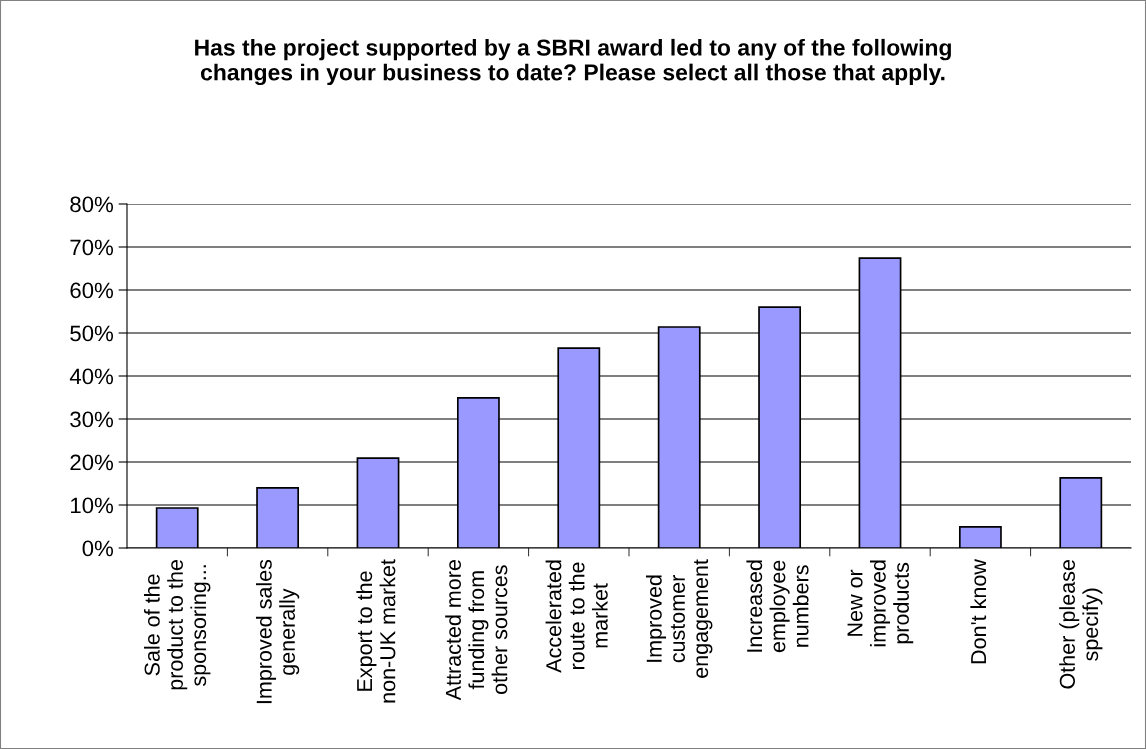 Image resolution: width=1146 pixels, height=749 pixels. Describe the element at coordinates (679, 618) in the screenshot. I see `x-tick-label: Improved customer engagement` at that location.